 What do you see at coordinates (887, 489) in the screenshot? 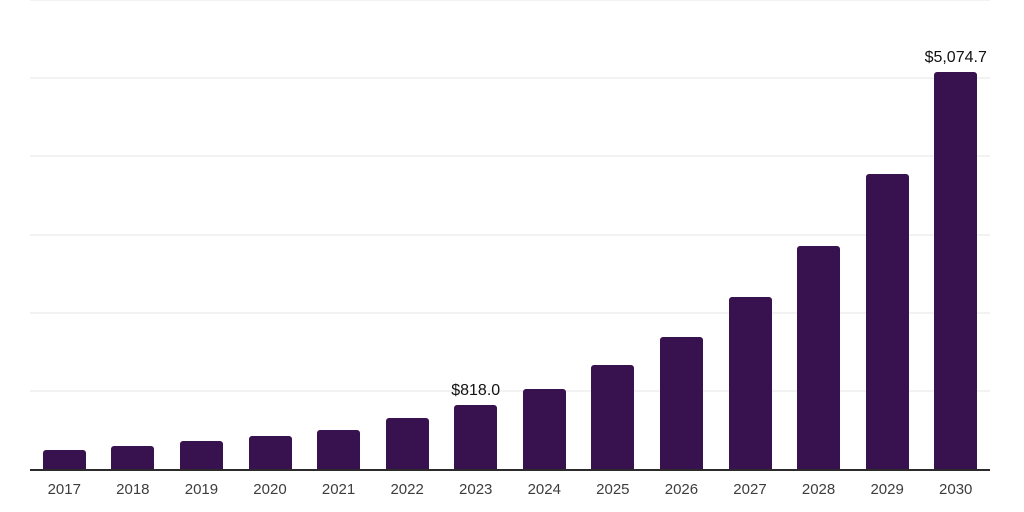
I see `x-tick-label-2029: 2029` at bounding box center [887, 489].